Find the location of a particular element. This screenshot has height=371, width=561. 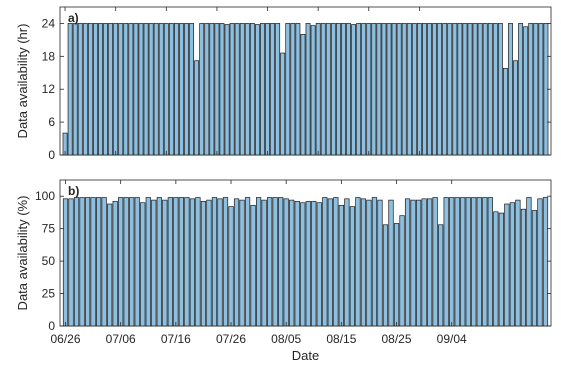

panel-a-ytick-label: 0 is located at coordinates (51, 155).